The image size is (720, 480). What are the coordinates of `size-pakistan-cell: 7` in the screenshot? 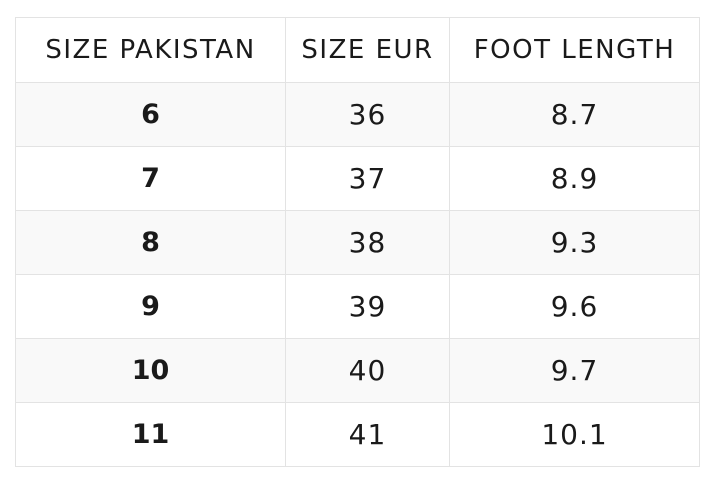 It's located at (150, 178).